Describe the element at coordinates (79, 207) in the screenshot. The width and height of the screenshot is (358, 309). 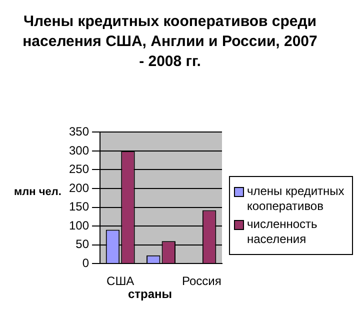
I see `y-tick-label: 150` at that location.